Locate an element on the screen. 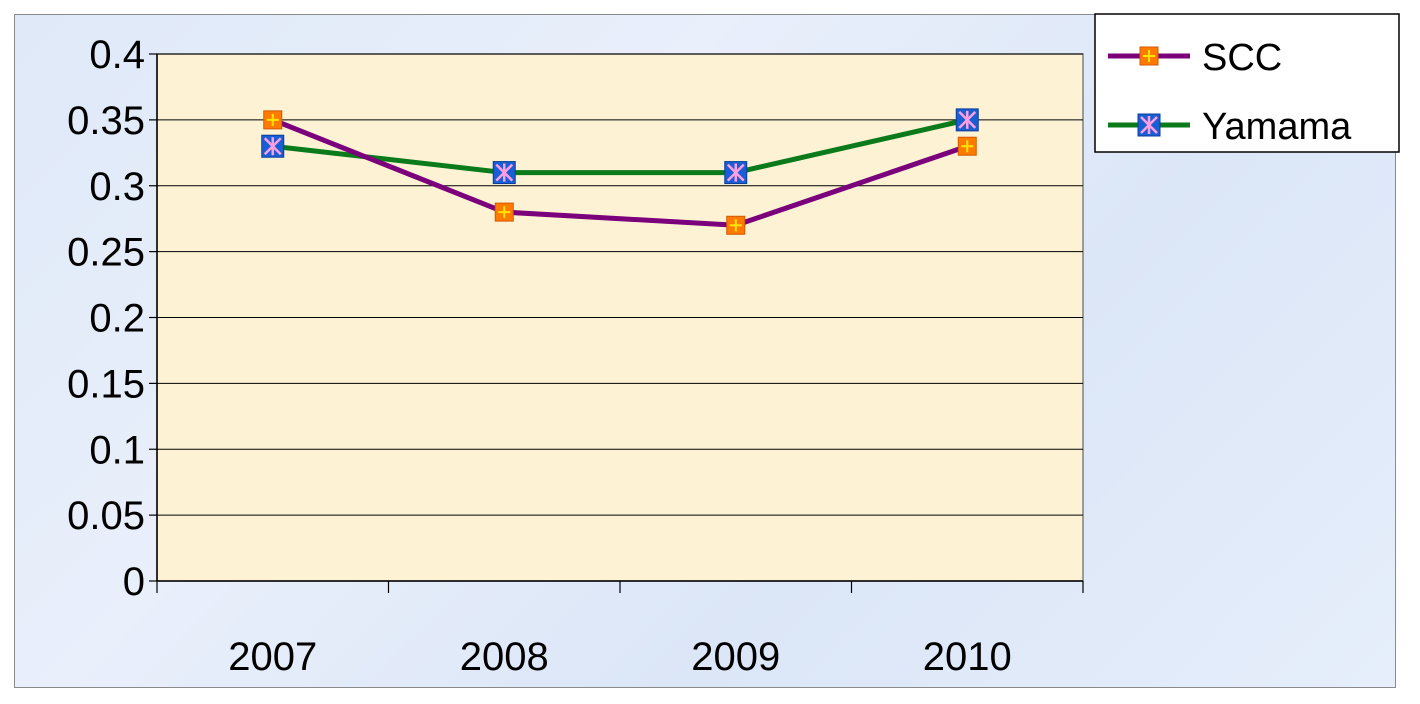 This screenshot has height=704, width=1420. y-tick-label: 0.25 is located at coordinates (106, 253).